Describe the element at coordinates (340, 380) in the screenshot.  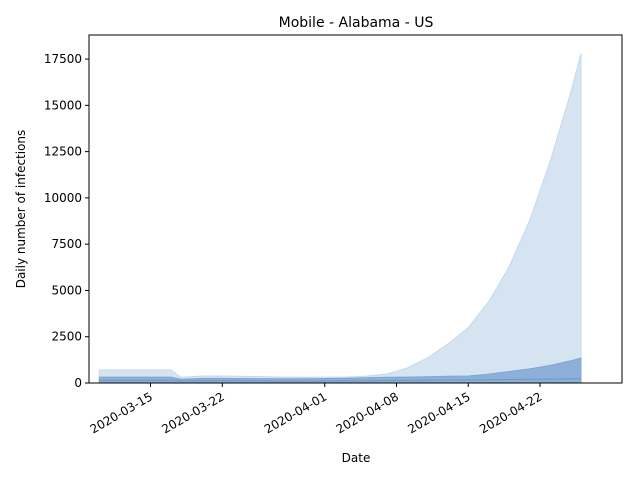
I see `median-line` at that location.